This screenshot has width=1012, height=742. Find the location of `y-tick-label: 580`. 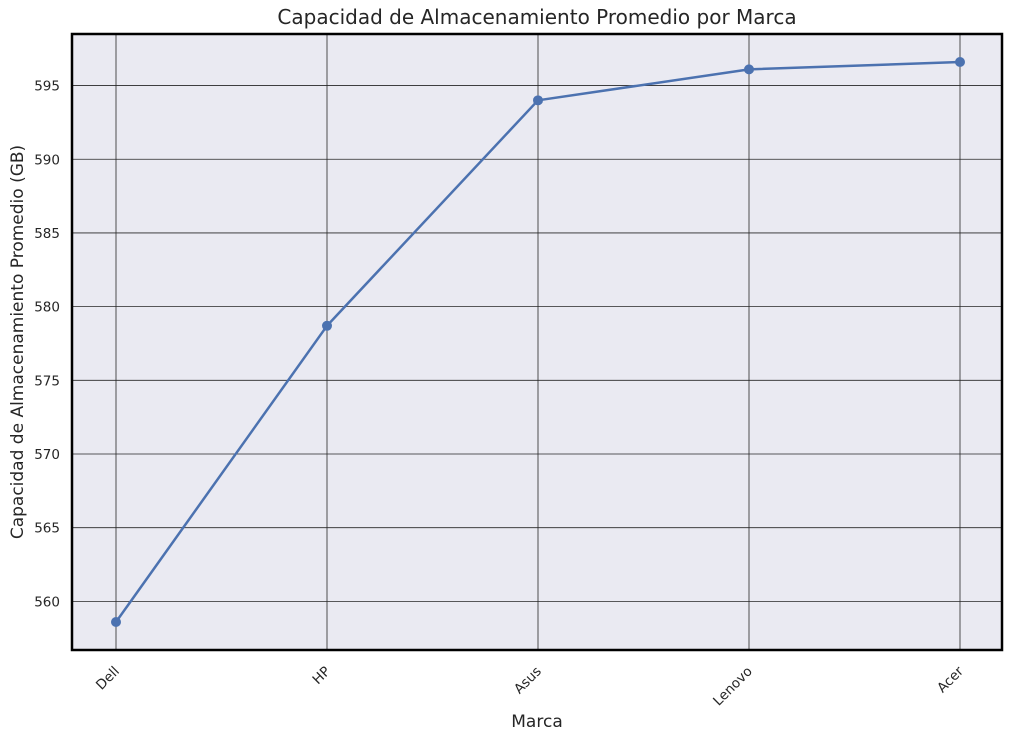

y-tick-label: 580 is located at coordinates (47, 308).